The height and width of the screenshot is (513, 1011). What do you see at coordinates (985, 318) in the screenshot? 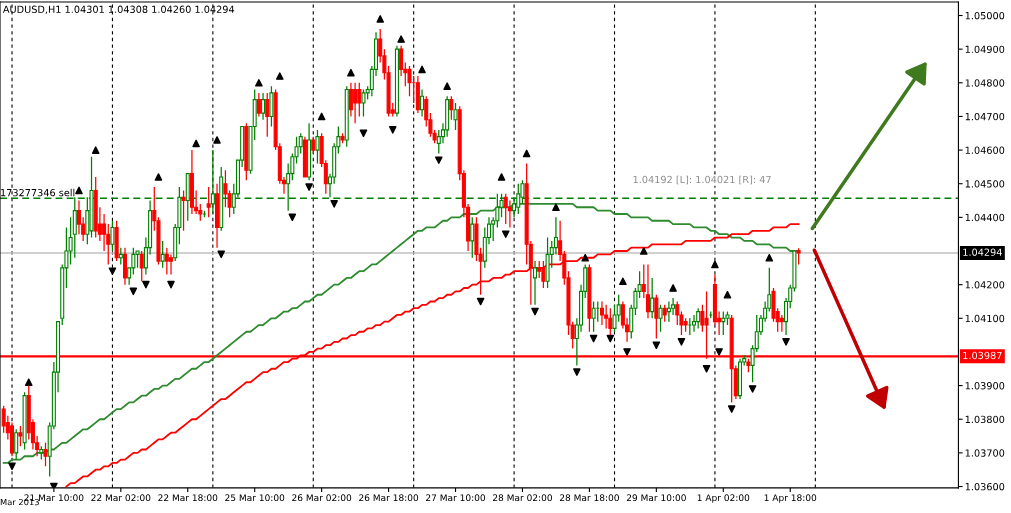
I see `y-tick-label: 1.04100` at bounding box center [985, 318].